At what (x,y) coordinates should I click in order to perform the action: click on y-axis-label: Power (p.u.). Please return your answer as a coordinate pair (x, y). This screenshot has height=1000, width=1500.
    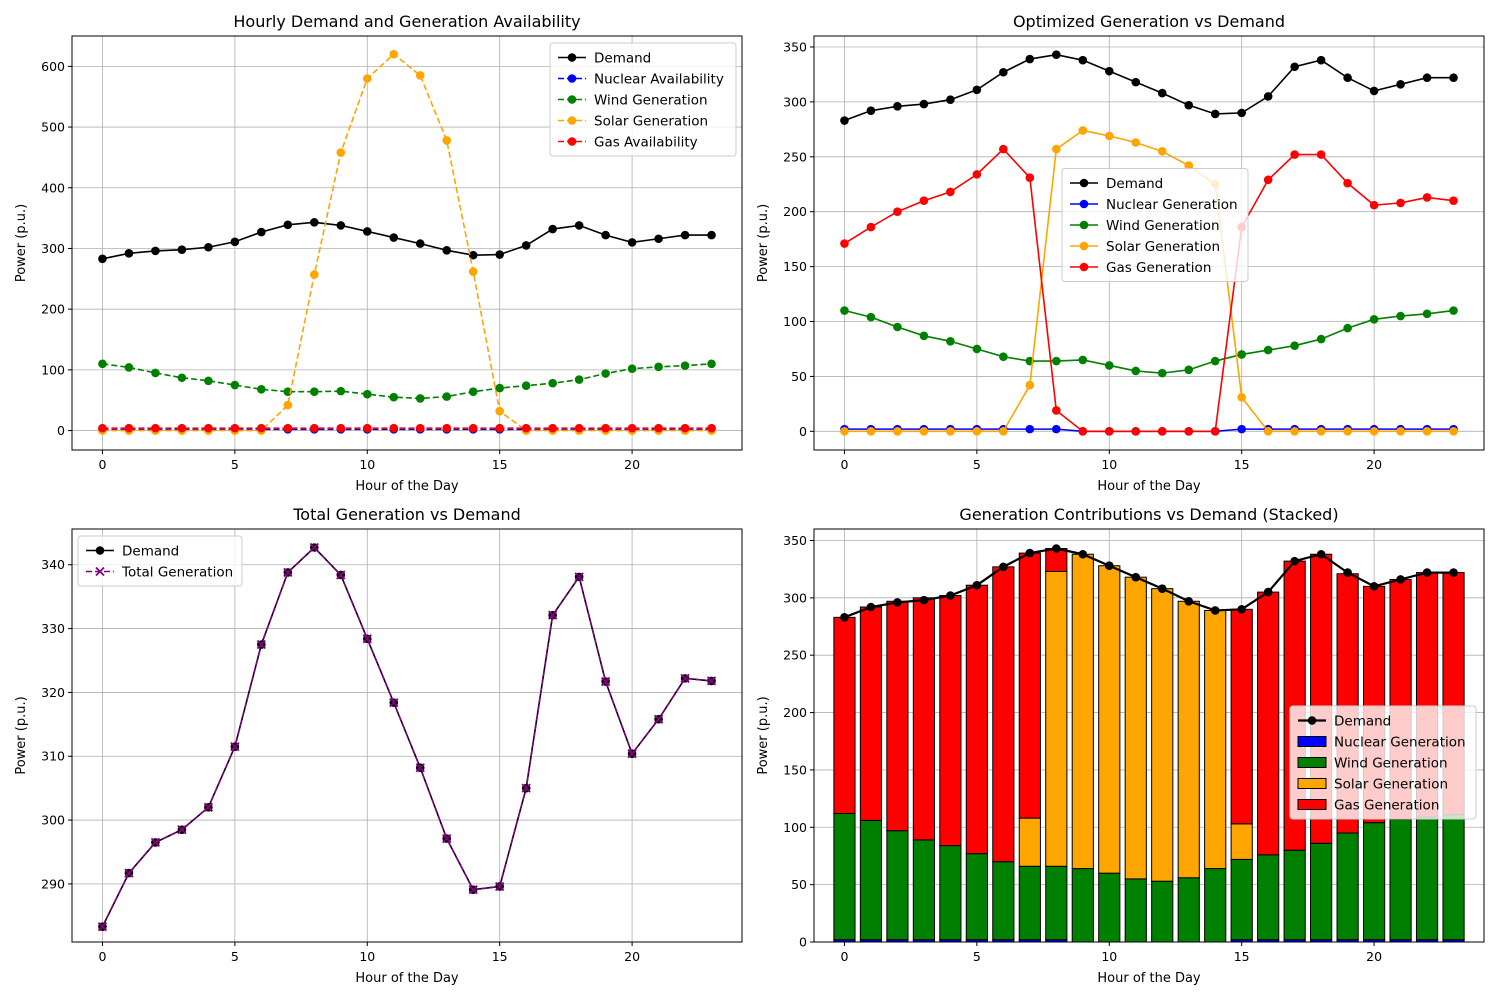
    Looking at the image, I should click on (763, 243).